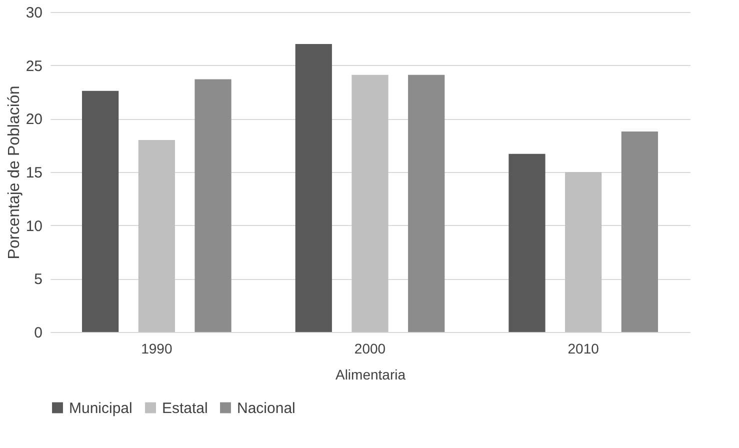  I want to click on y-tick-label: 5, so click(38, 279).